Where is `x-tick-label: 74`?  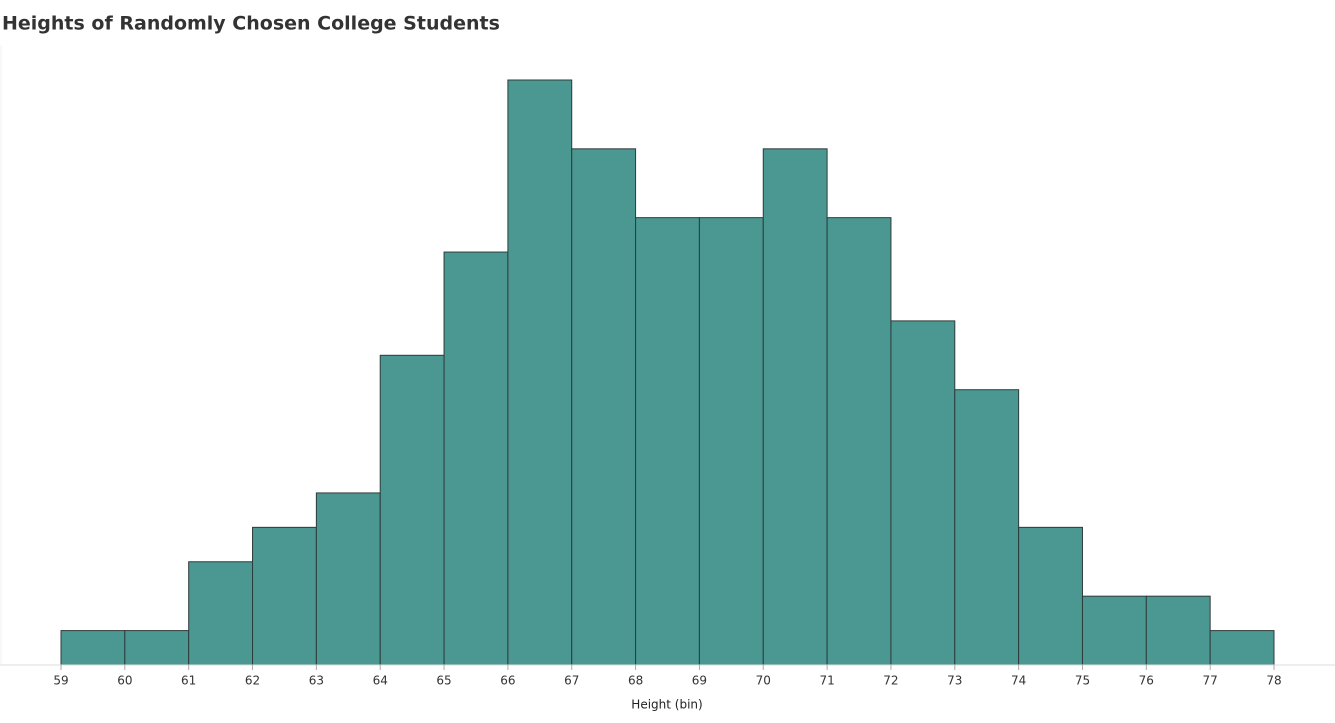
x-tick-label: 74 is located at coordinates (1018, 681).